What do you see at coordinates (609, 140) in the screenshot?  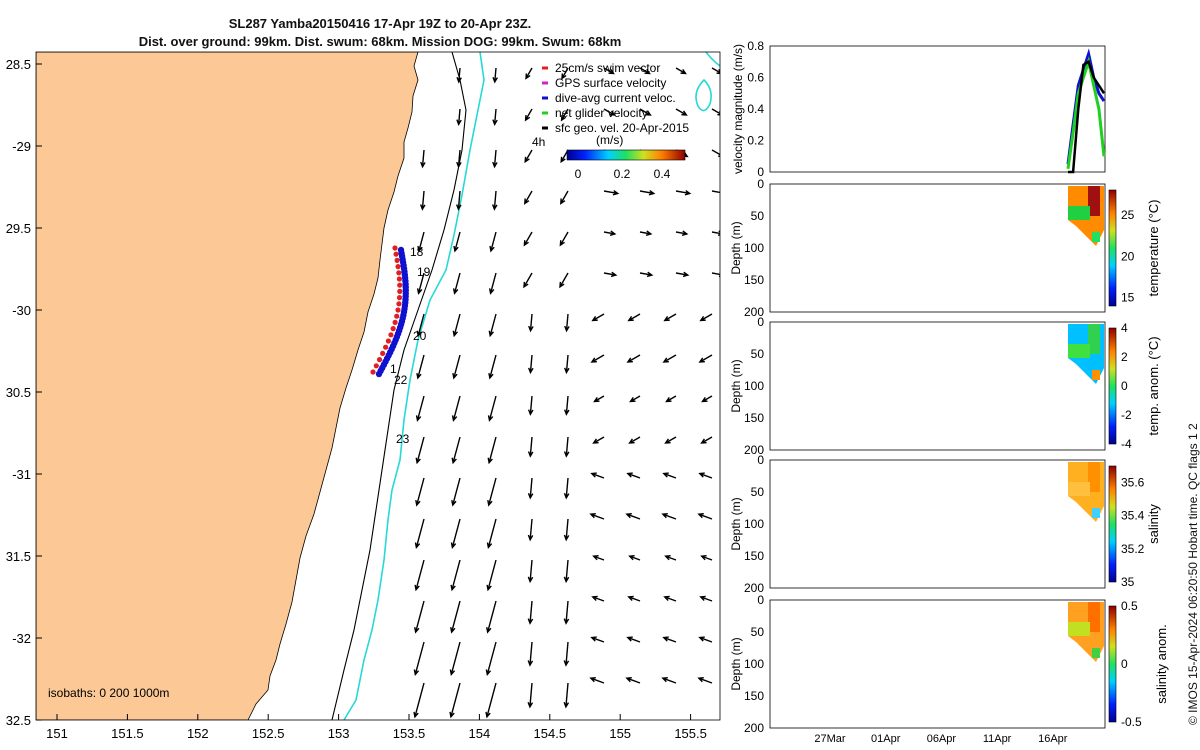 I see `speed-colorbar-unit: (m/s)` at bounding box center [609, 140].